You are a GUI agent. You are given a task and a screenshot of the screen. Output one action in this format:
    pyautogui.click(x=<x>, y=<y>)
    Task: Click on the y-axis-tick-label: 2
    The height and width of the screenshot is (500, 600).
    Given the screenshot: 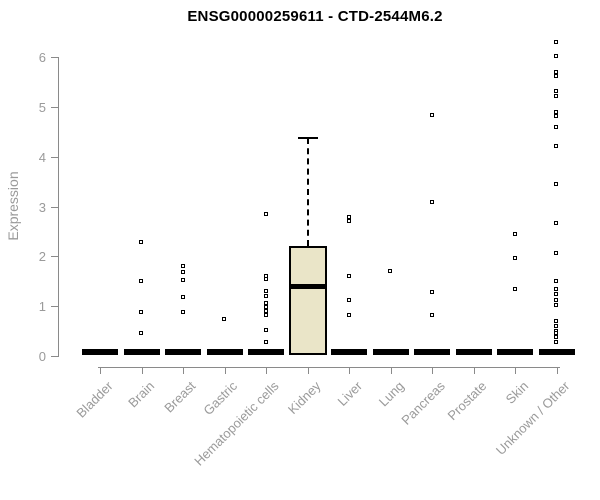 What is the action you would take?
    pyautogui.click(x=42, y=257)
    